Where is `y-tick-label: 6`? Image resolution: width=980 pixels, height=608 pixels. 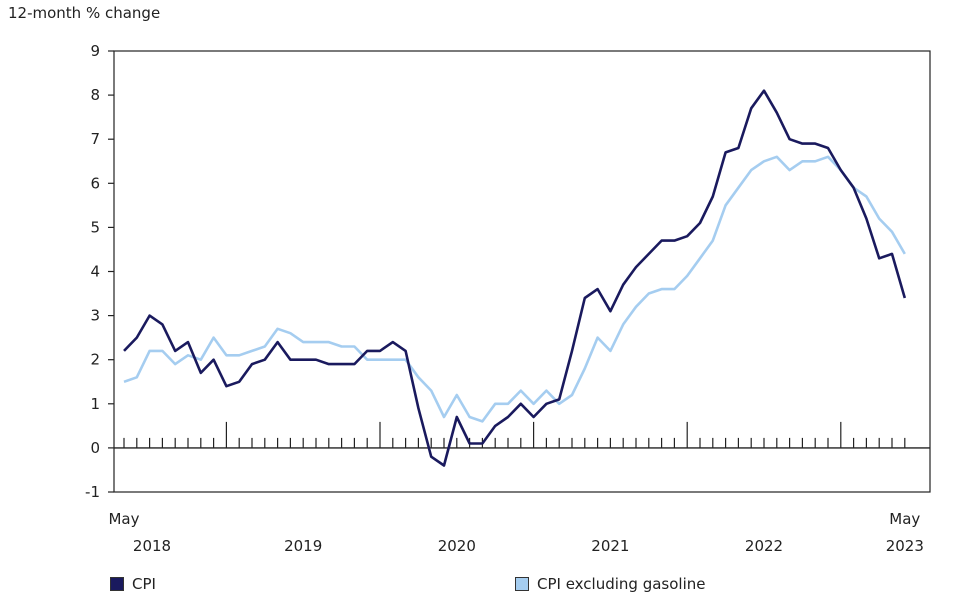 y-tick-label: 6 is located at coordinates (95, 183).